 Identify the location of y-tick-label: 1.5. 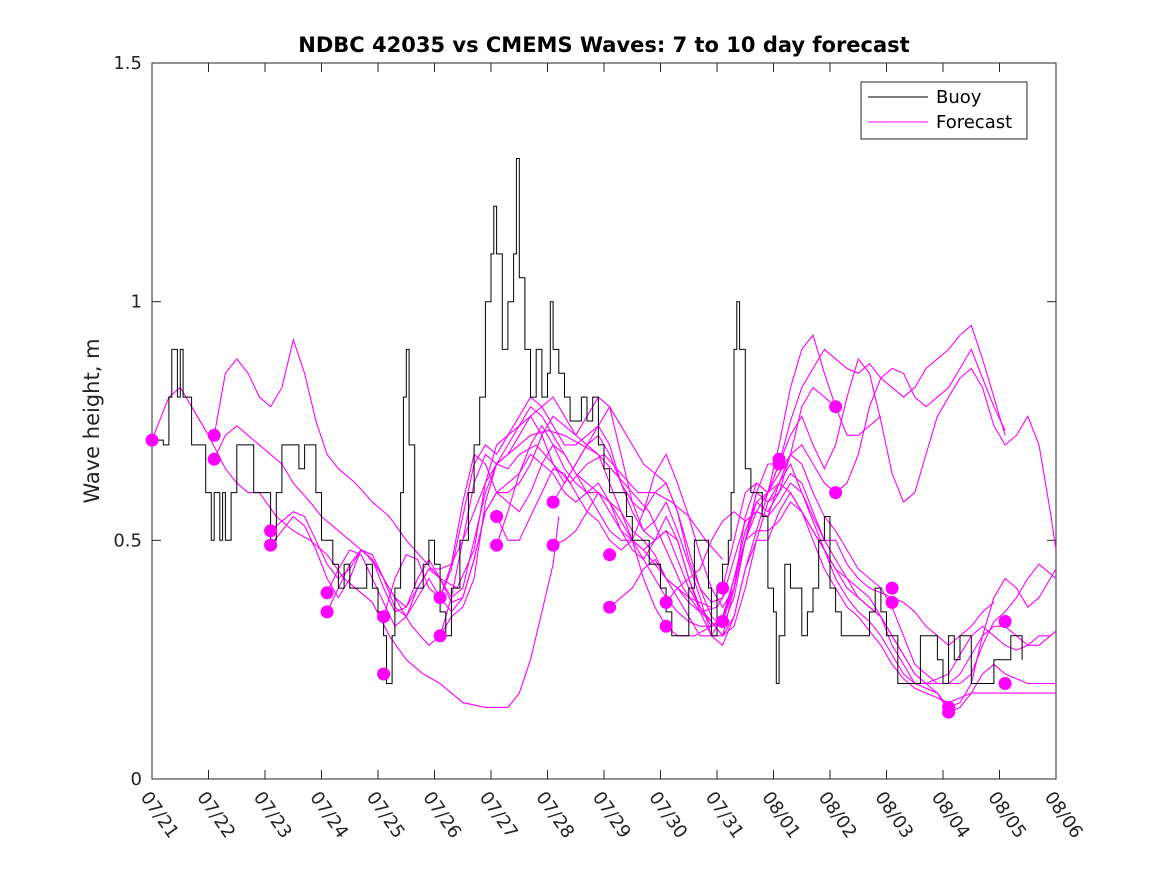
(127, 63).